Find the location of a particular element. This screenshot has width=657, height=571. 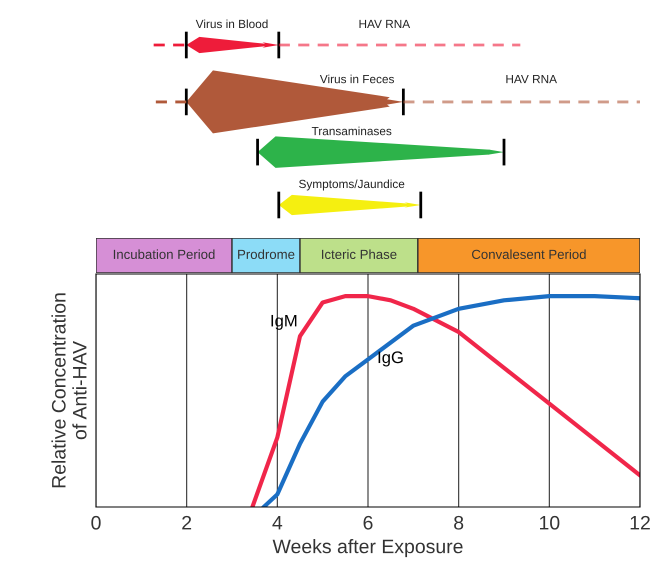

x-tick-label: 10 is located at coordinates (550, 523).